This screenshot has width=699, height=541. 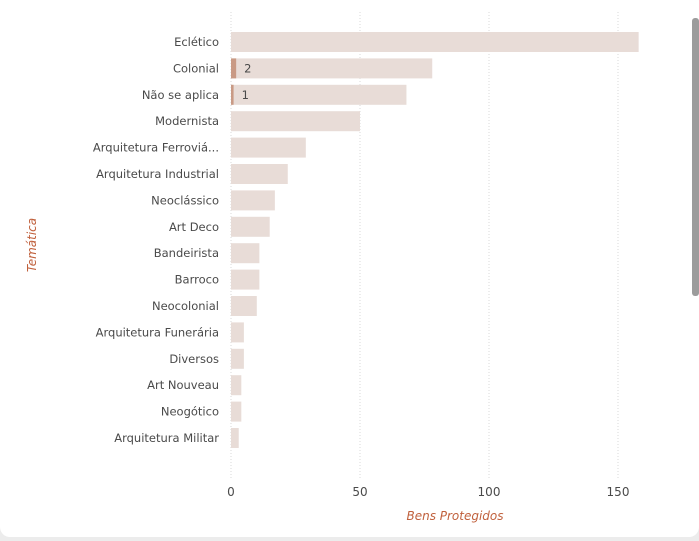 I want to click on category-label: Eclético, so click(x=196, y=42).